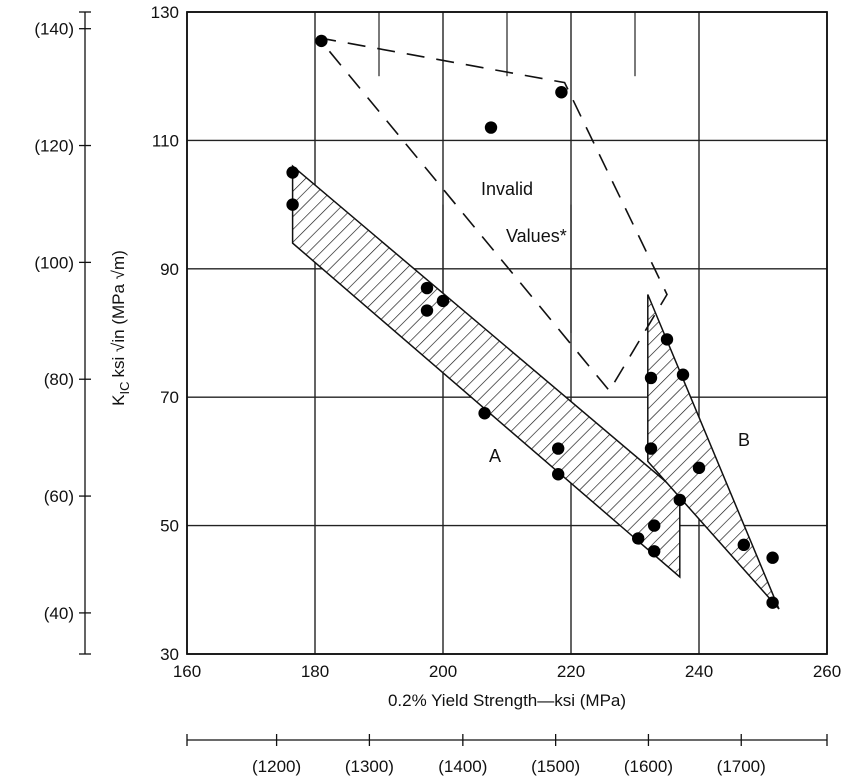  Describe the element at coordinates (54, 146) in the screenshot. I see `si-tick-label: (120)` at that location.